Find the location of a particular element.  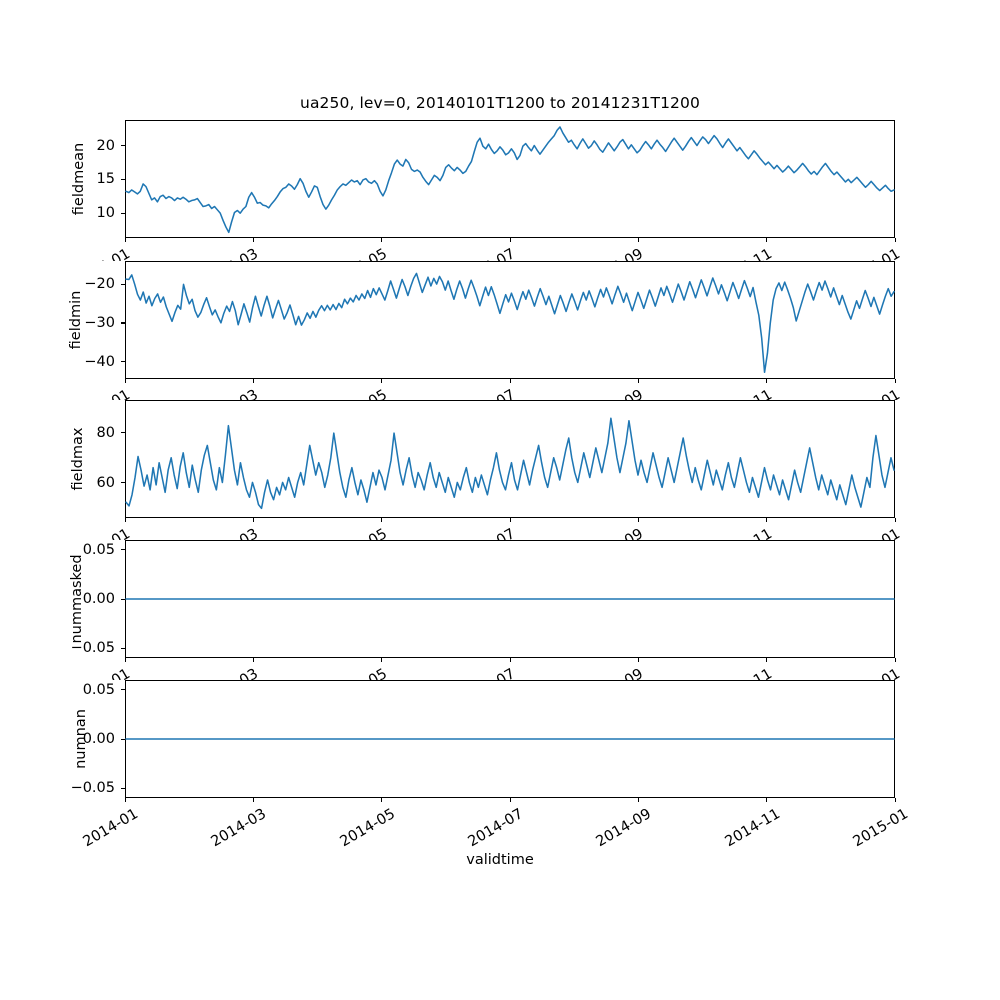

fieldmax-line is located at coordinates (510, 463).